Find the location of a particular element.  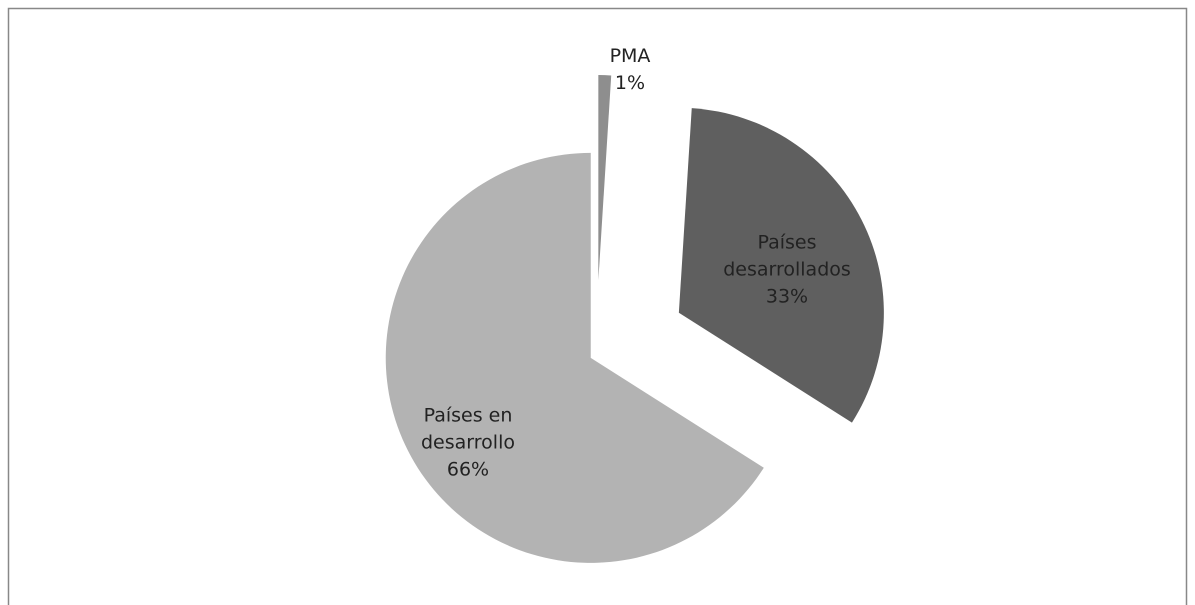

slice-name: Países en desarrollo is located at coordinates (468, 429).